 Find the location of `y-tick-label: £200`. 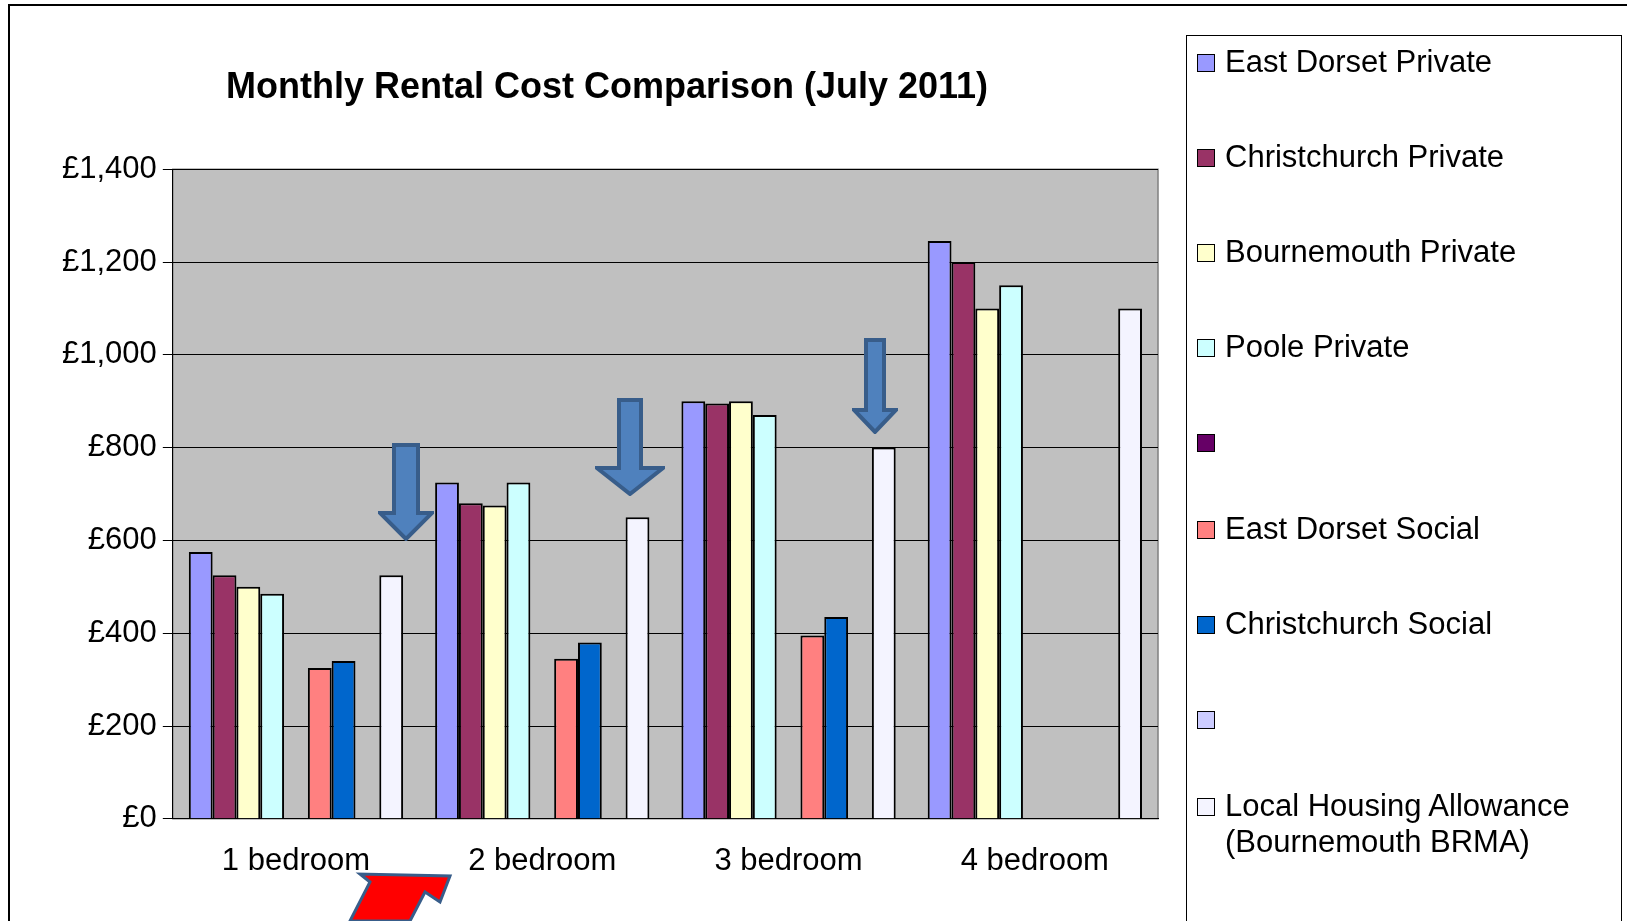

y-tick-label: £200 is located at coordinates (122, 724).